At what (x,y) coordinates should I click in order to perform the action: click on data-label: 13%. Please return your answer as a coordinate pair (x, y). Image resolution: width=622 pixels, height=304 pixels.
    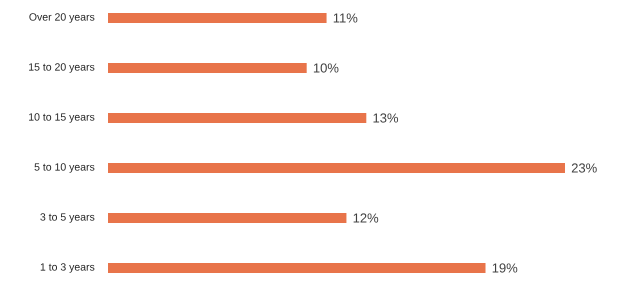
    Looking at the image, I should click on (385, 118).